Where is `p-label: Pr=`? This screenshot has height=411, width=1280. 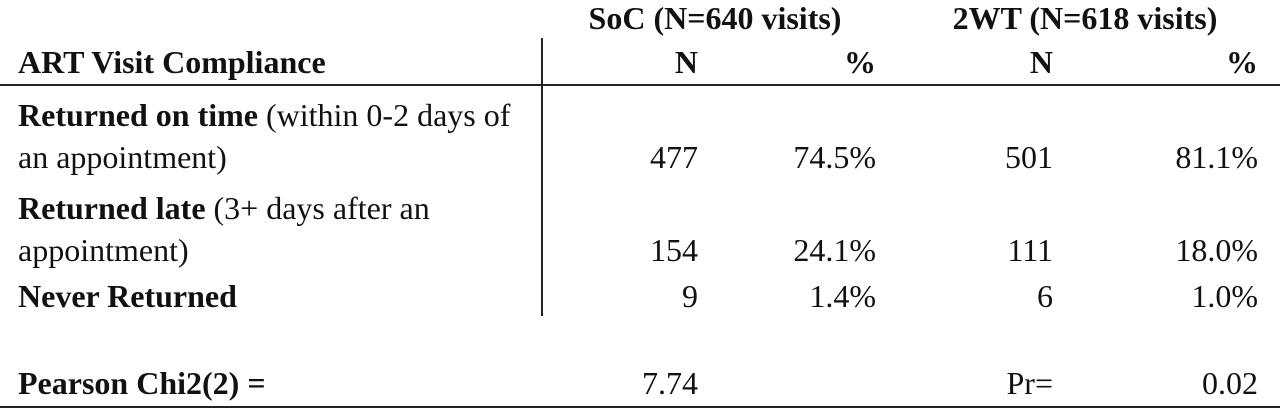
p-label: Pr= is located at coordinates (1030, 383).